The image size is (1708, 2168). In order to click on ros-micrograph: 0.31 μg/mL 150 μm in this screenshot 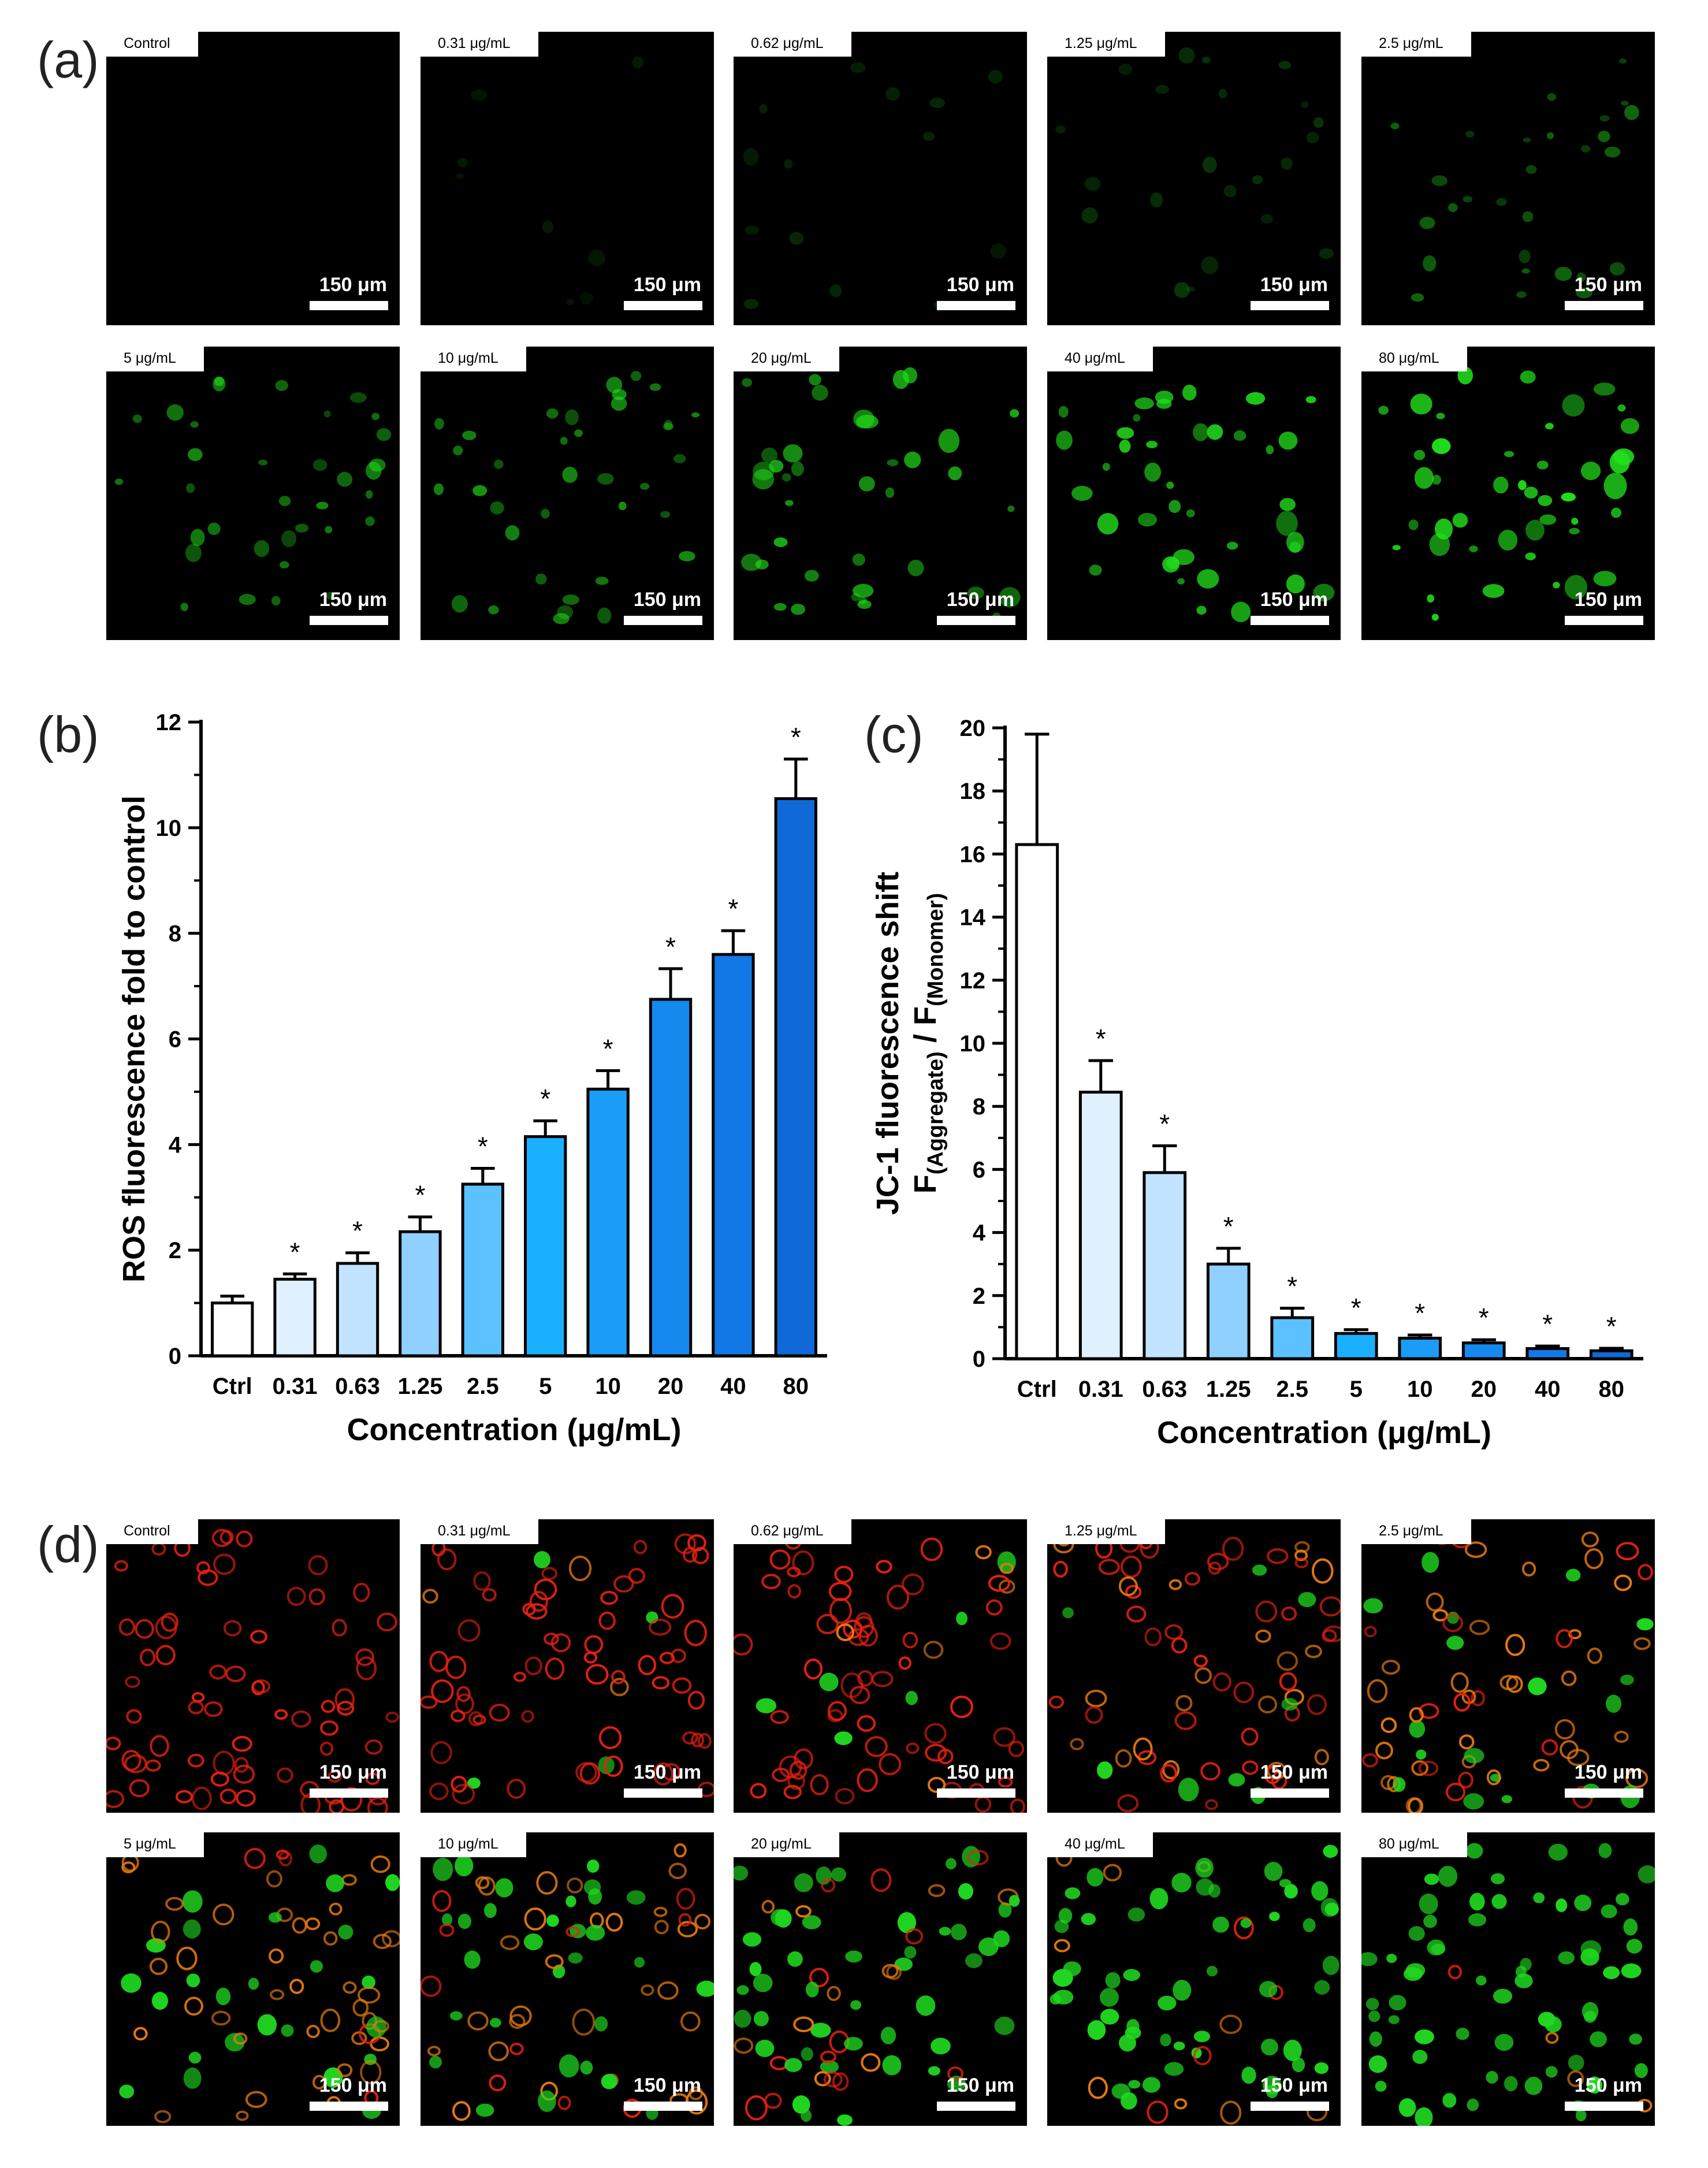, I will do `click(567, 178)`.